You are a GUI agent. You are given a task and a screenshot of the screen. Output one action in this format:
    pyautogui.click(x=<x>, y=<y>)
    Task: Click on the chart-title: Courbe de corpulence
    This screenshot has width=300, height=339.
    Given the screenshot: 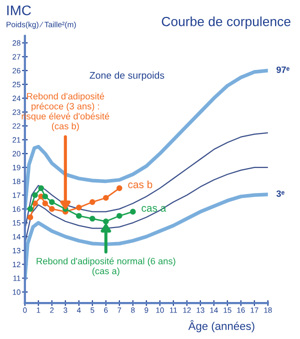 What is the action you would take?
    pyautogui.click(x=226, y=22)
    